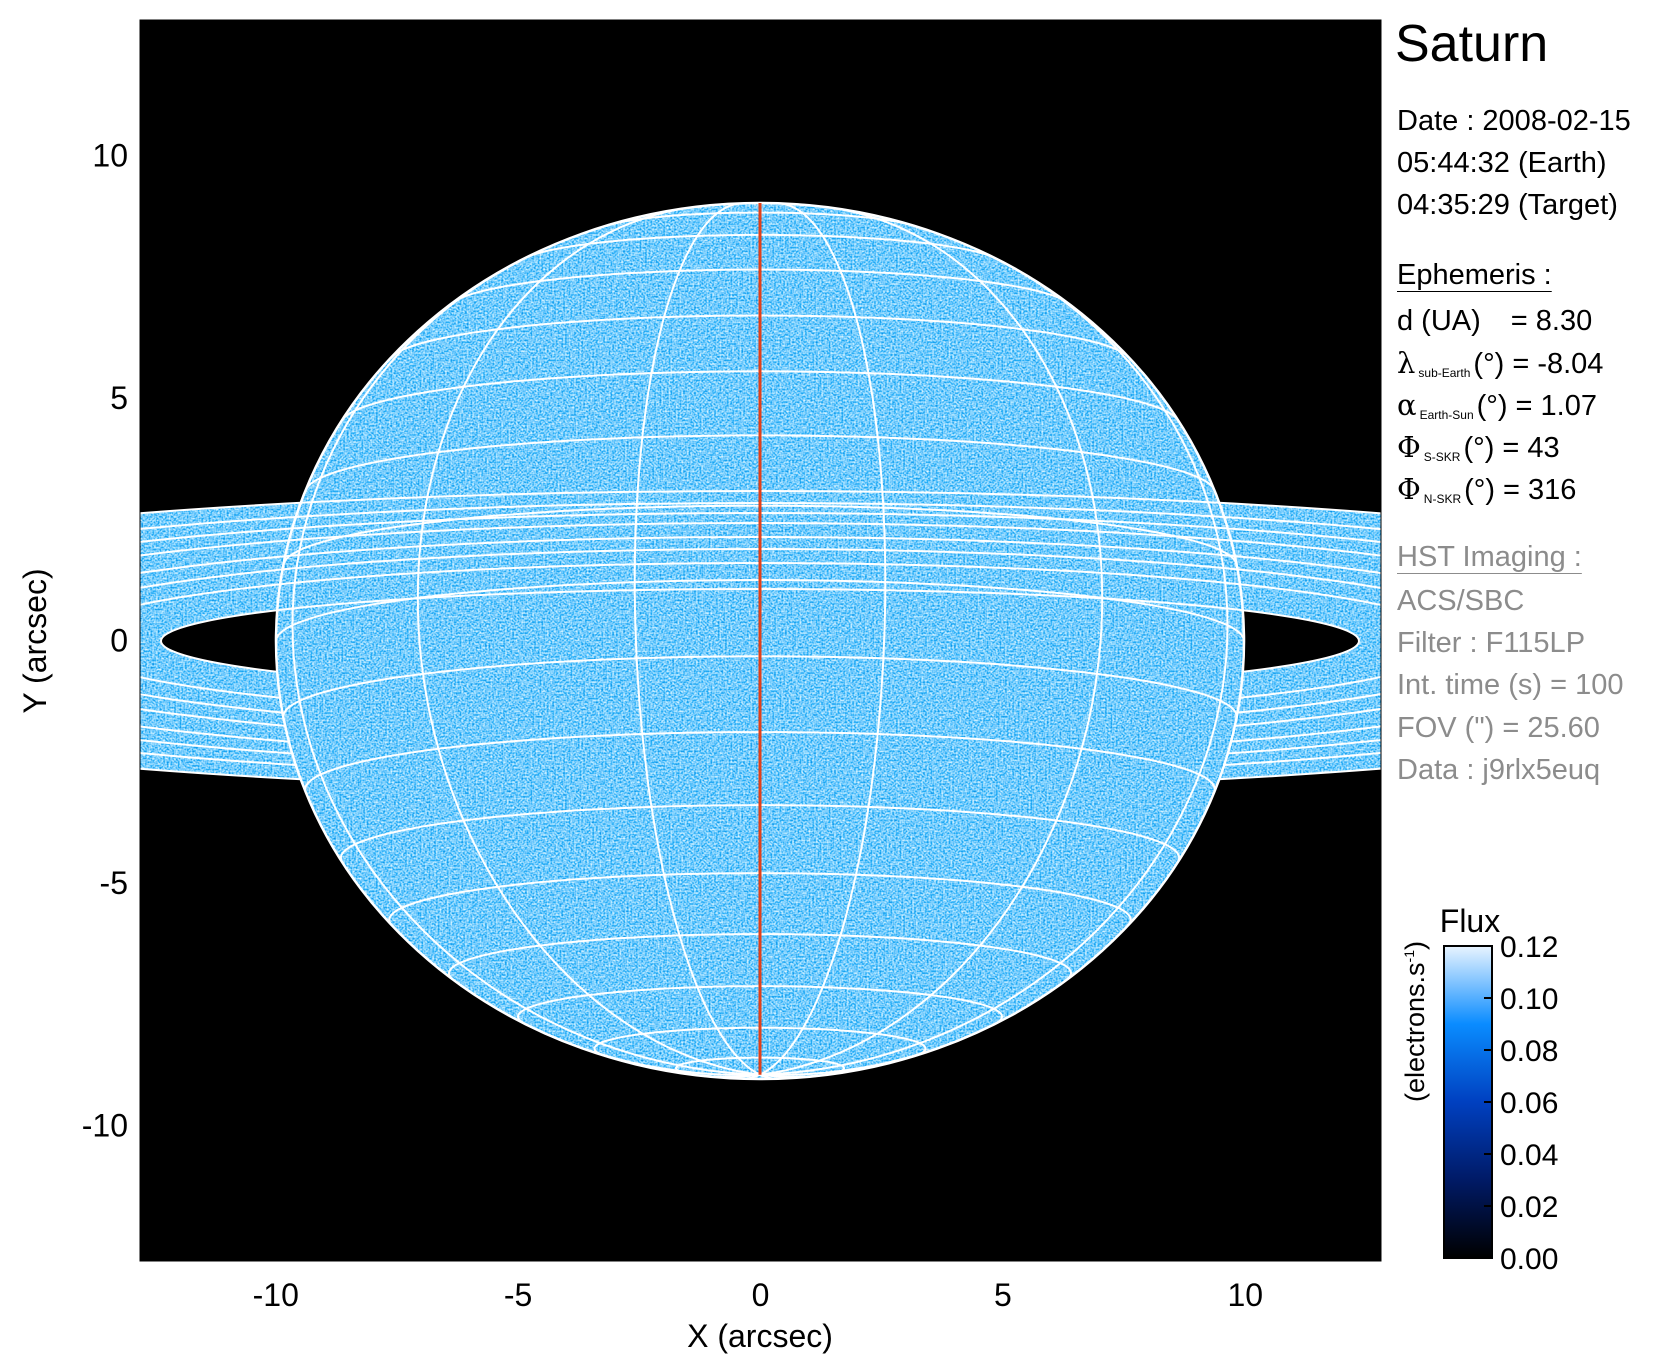 The width and height of the screenshot is (1676, 1367). I want to click on y-axis-label: Y (arcsec), so click(35, 640).